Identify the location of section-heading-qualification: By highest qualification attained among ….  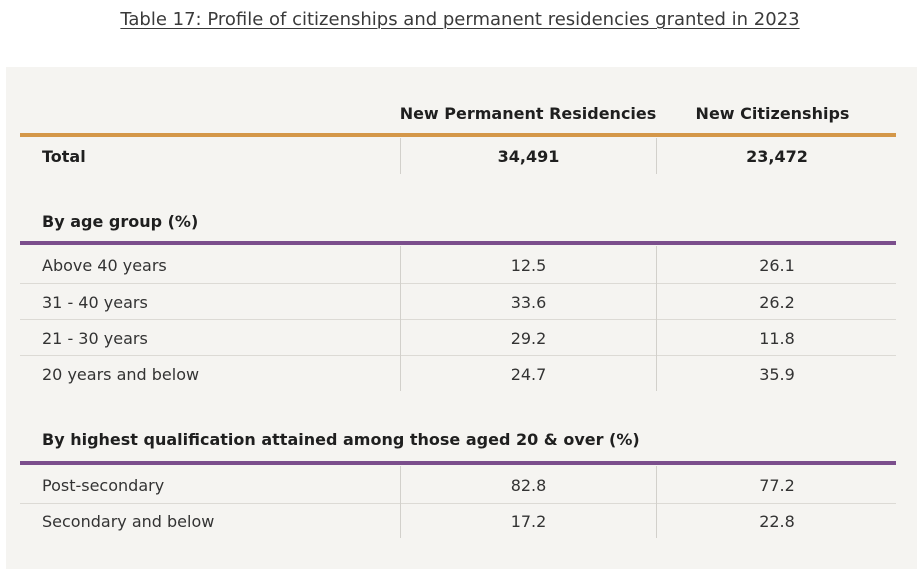
(341, 439).